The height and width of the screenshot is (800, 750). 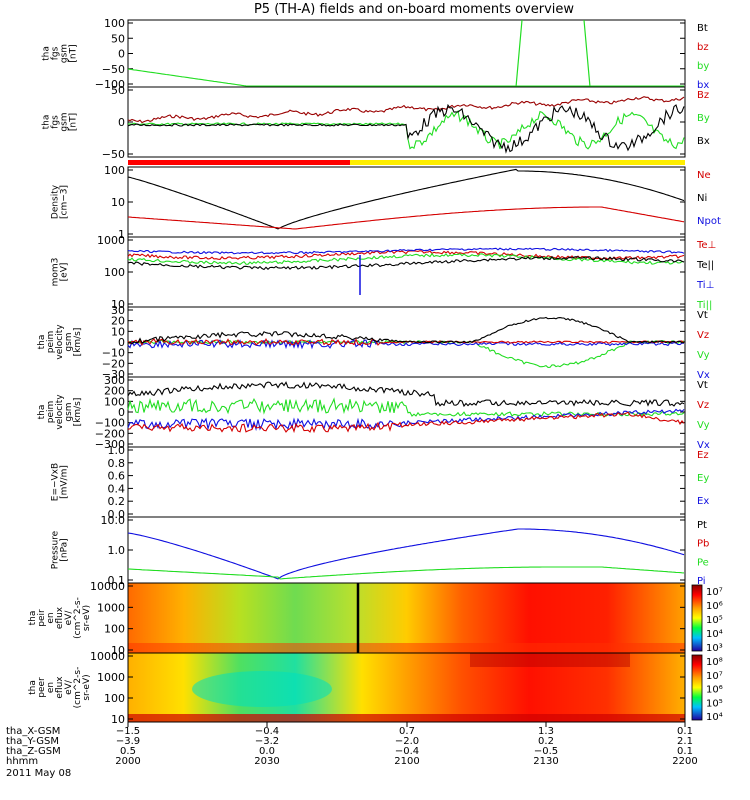 I want to click on series-Vt, so click(x=406, y=330).